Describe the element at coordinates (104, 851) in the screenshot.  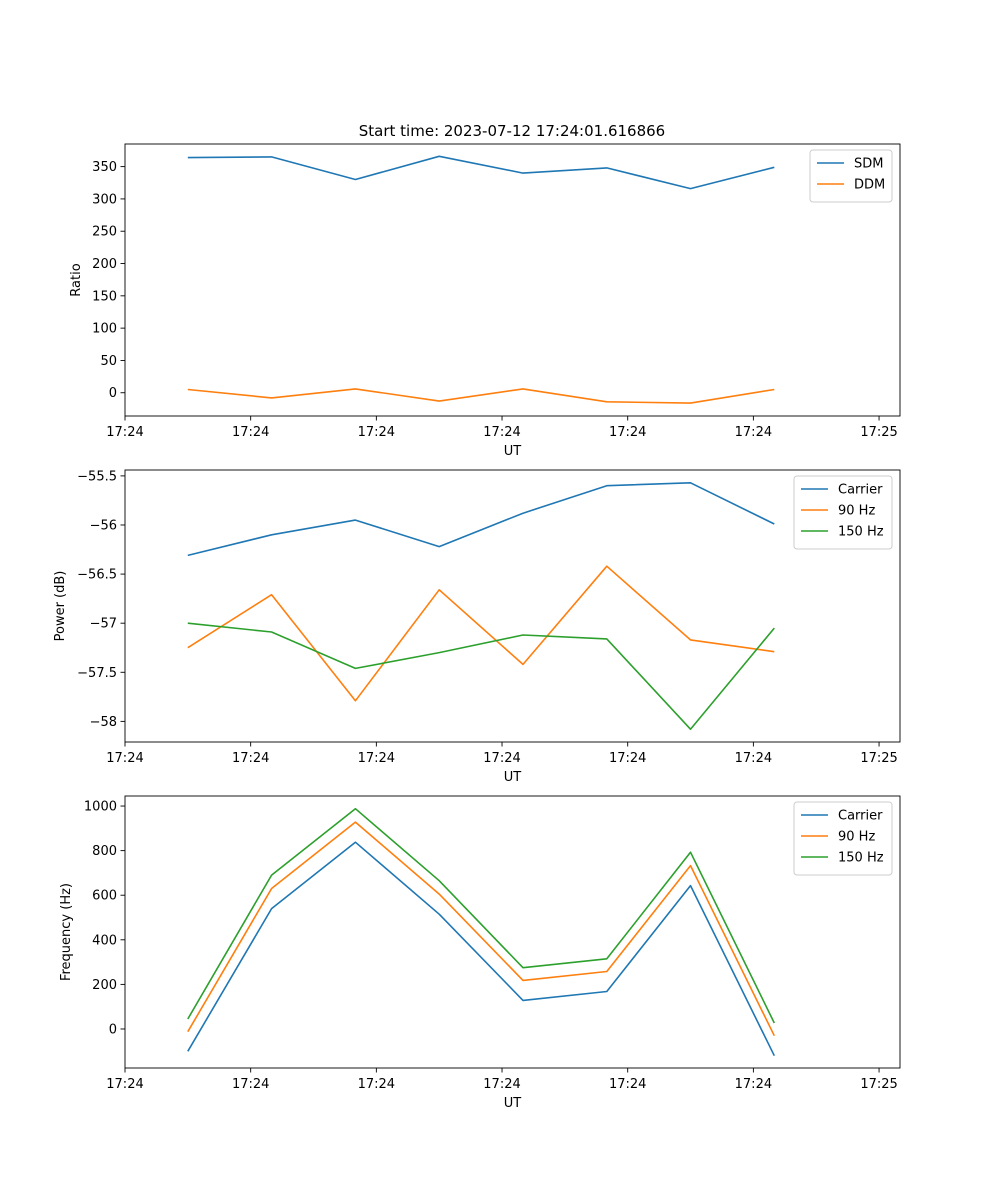
I see `y-tick-label: 800` at that location.